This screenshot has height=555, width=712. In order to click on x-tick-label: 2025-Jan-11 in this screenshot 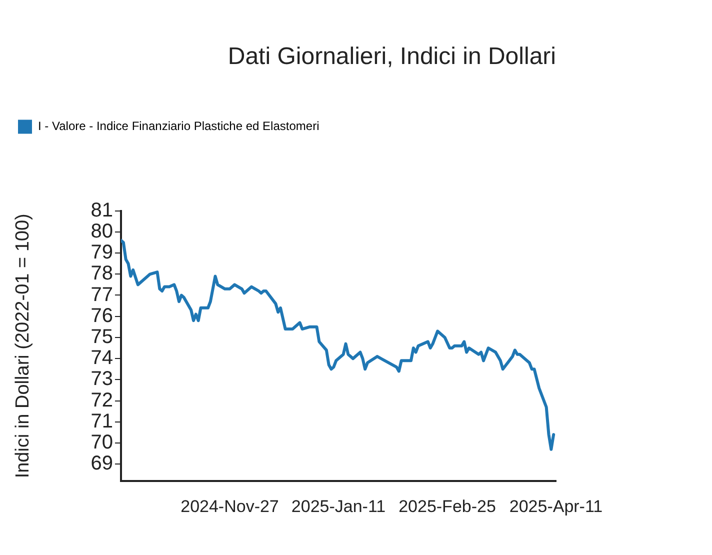, I will do `click(338, 506)`.